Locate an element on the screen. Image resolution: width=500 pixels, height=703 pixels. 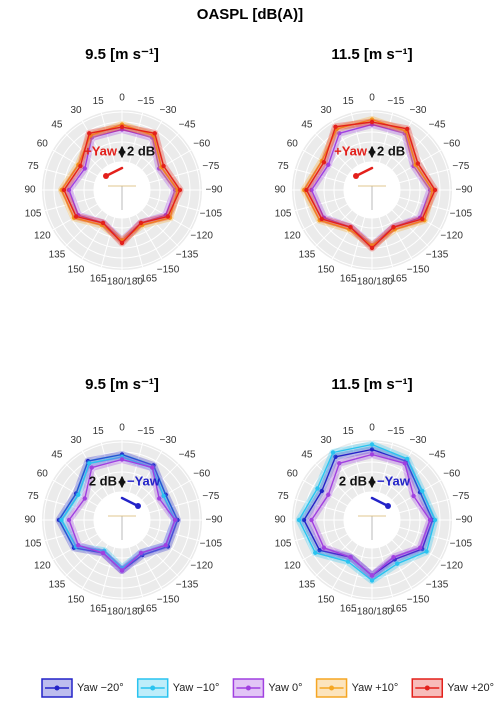
panel-title: 9.5 [m s⁻¹] is located at coordinates (122, 384).